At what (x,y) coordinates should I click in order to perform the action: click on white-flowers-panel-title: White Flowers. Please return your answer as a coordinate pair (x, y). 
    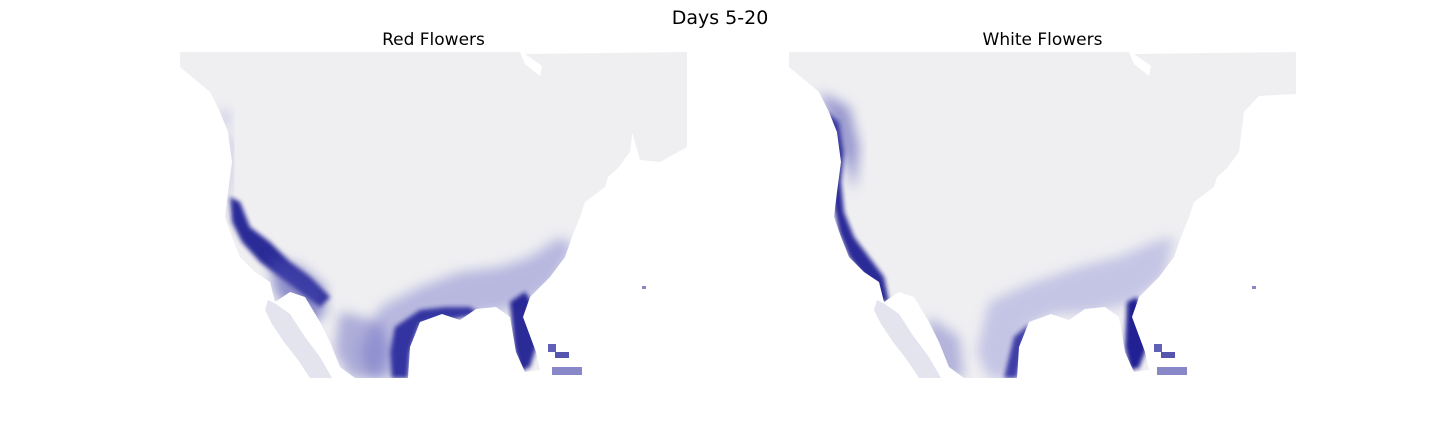
    Looking at the image, I should click on (1042, 40).